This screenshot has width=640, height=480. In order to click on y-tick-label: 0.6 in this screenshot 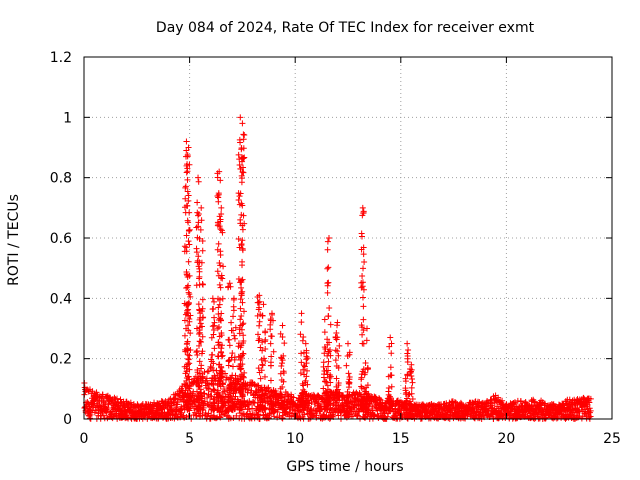, I will do `click(61, 239)`.